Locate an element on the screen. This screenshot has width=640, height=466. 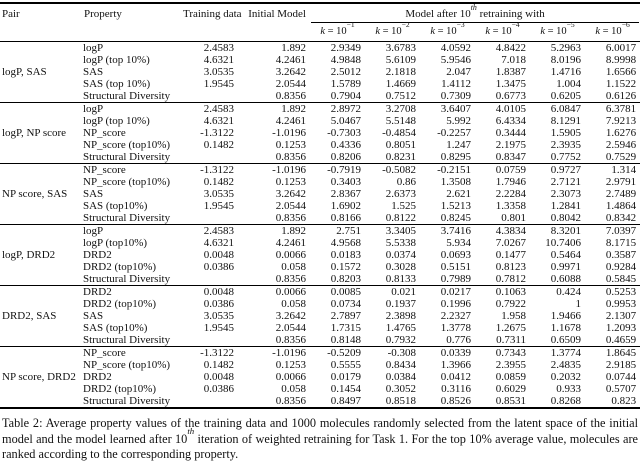
value-cell: 0.0217 is located at coordinates (455, 292).